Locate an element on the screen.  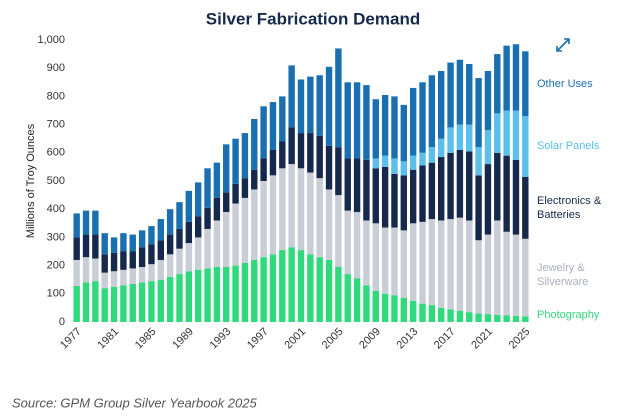
y-tick-label: 900 is located at coordinates (56, 68).